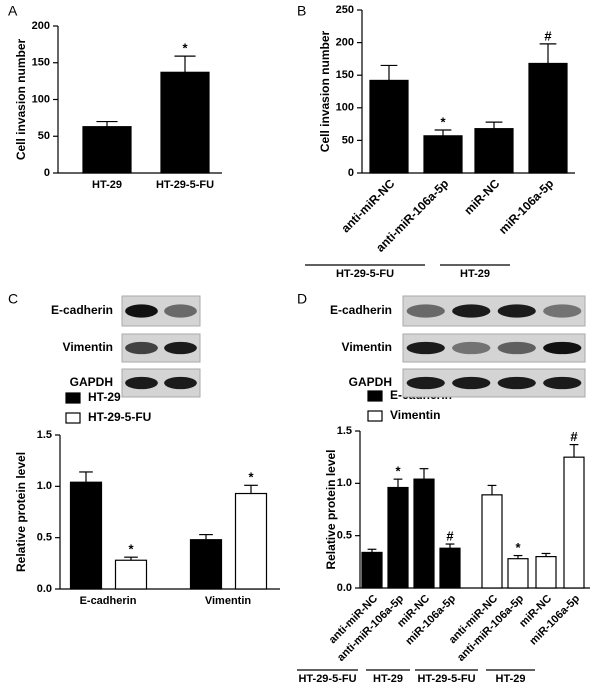 This screenshot has width=600, height=690. What do you see at coordinates (108, 601) in the screenshot?
I see `x-tick-label: E-cadherin` at bounding box center [108, 601].